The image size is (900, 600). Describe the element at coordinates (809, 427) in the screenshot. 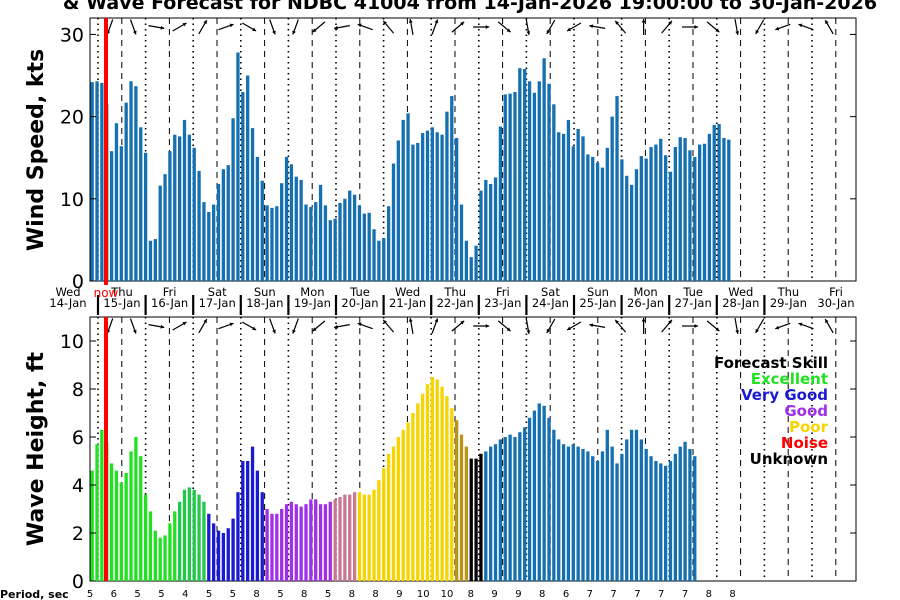

I see `legend-entry: Poor` at that location.